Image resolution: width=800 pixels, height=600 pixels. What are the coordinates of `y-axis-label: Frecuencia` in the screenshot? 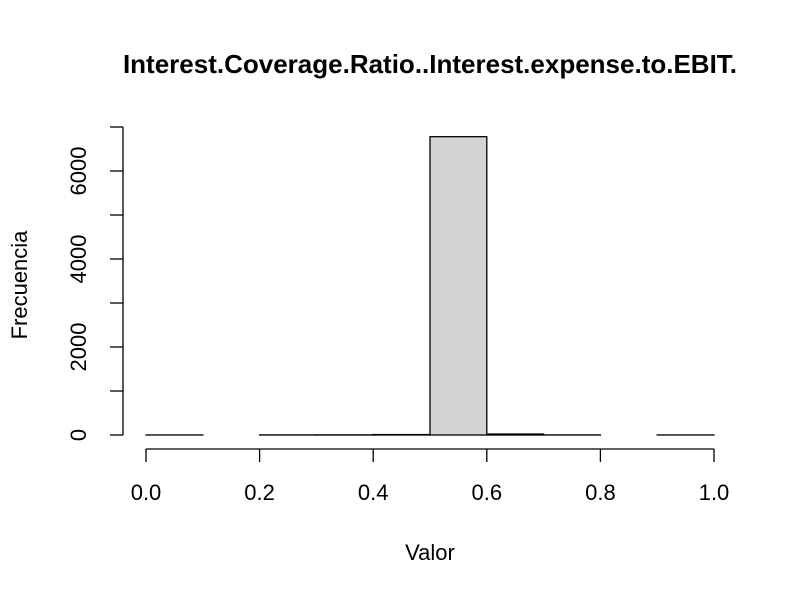 It's located at (19, 285).